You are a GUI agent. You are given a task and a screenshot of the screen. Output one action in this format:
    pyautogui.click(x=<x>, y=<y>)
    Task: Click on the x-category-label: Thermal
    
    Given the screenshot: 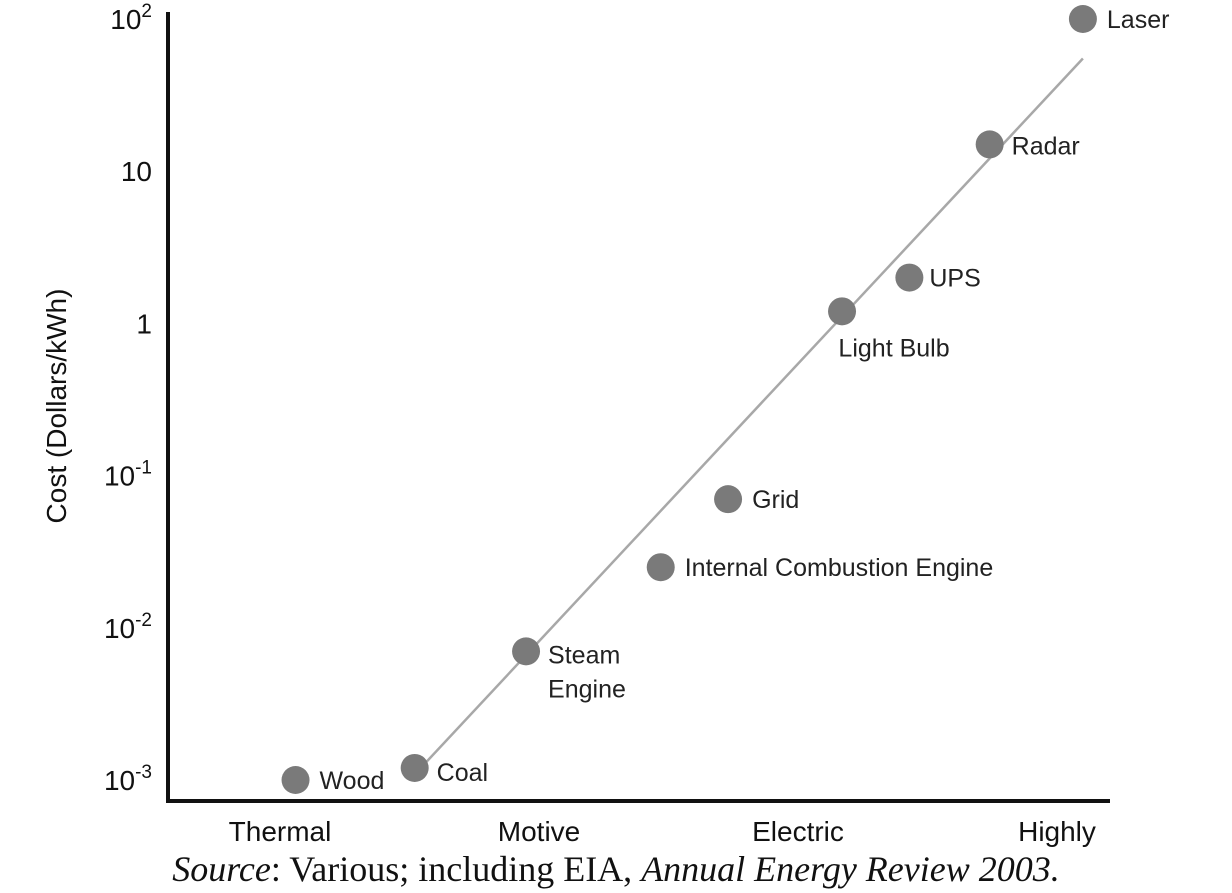 What is the action you would take?
    pyautogui.click(x=280, y=831)
    